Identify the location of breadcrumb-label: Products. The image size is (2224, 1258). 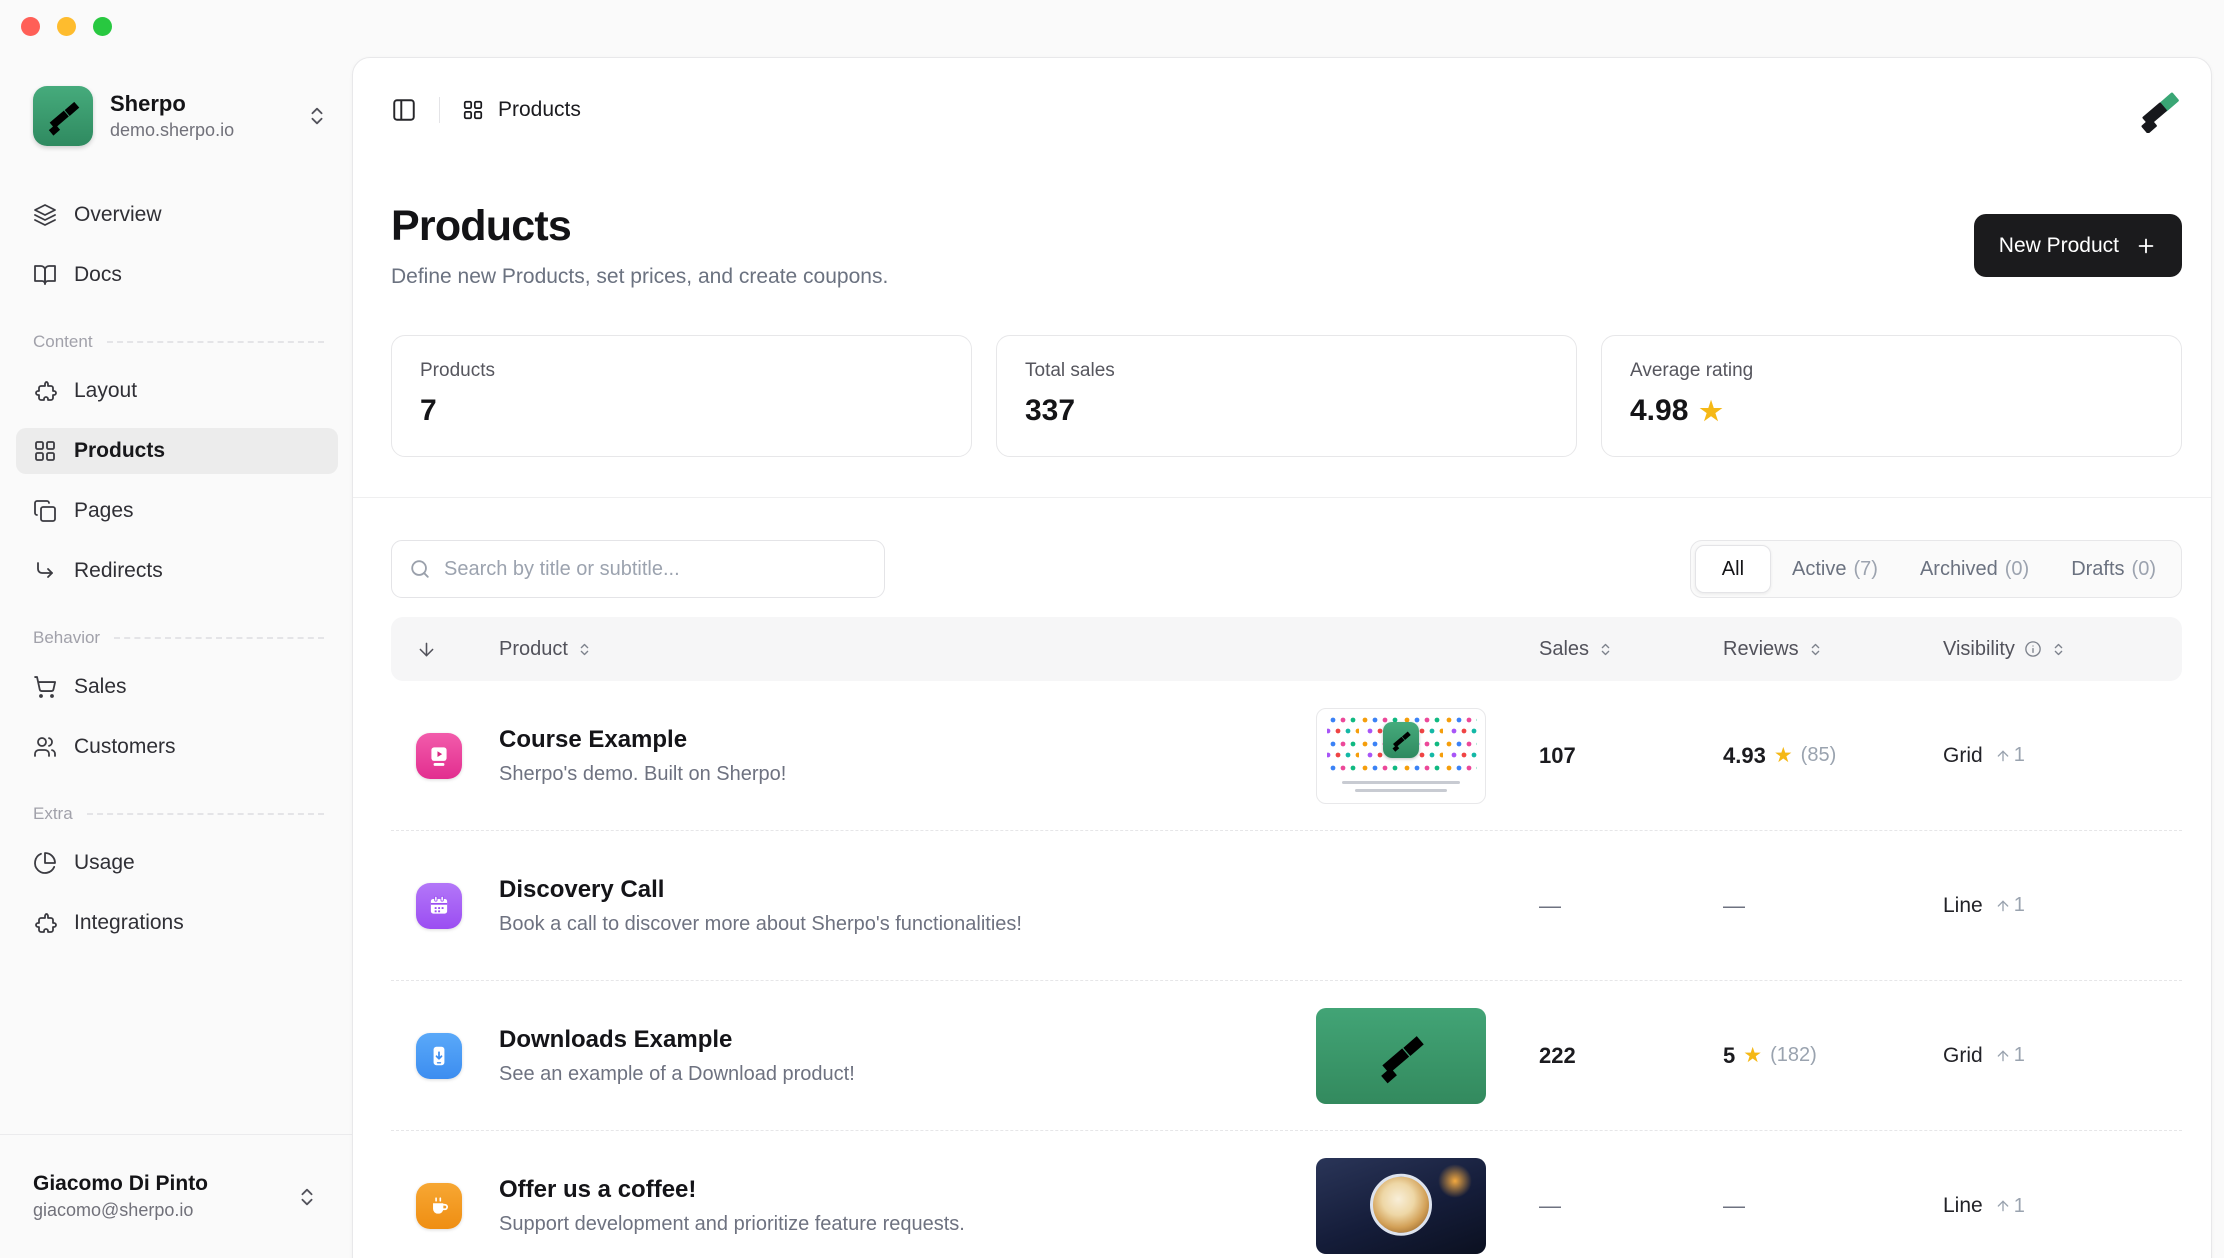
(539, 109).